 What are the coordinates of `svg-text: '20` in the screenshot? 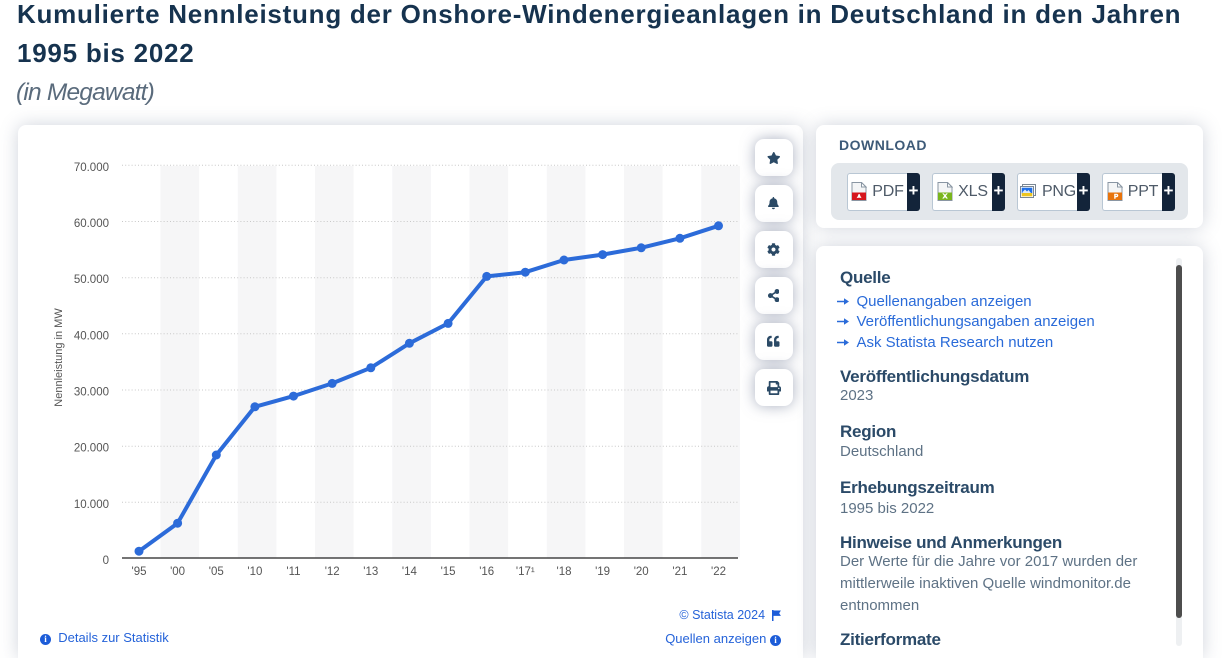 It's located at (641, 572).